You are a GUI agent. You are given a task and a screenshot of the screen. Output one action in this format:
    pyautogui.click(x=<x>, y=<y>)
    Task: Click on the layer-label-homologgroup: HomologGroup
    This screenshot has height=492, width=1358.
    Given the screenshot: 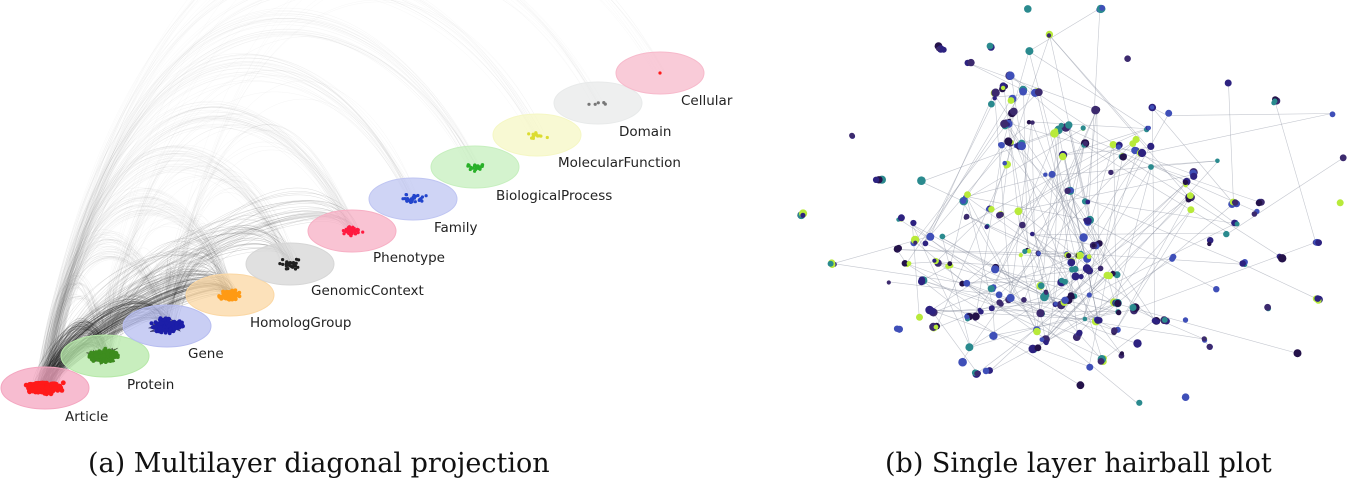 What is the action you would take?
    pyautogui.click(x=301, y=323)
    